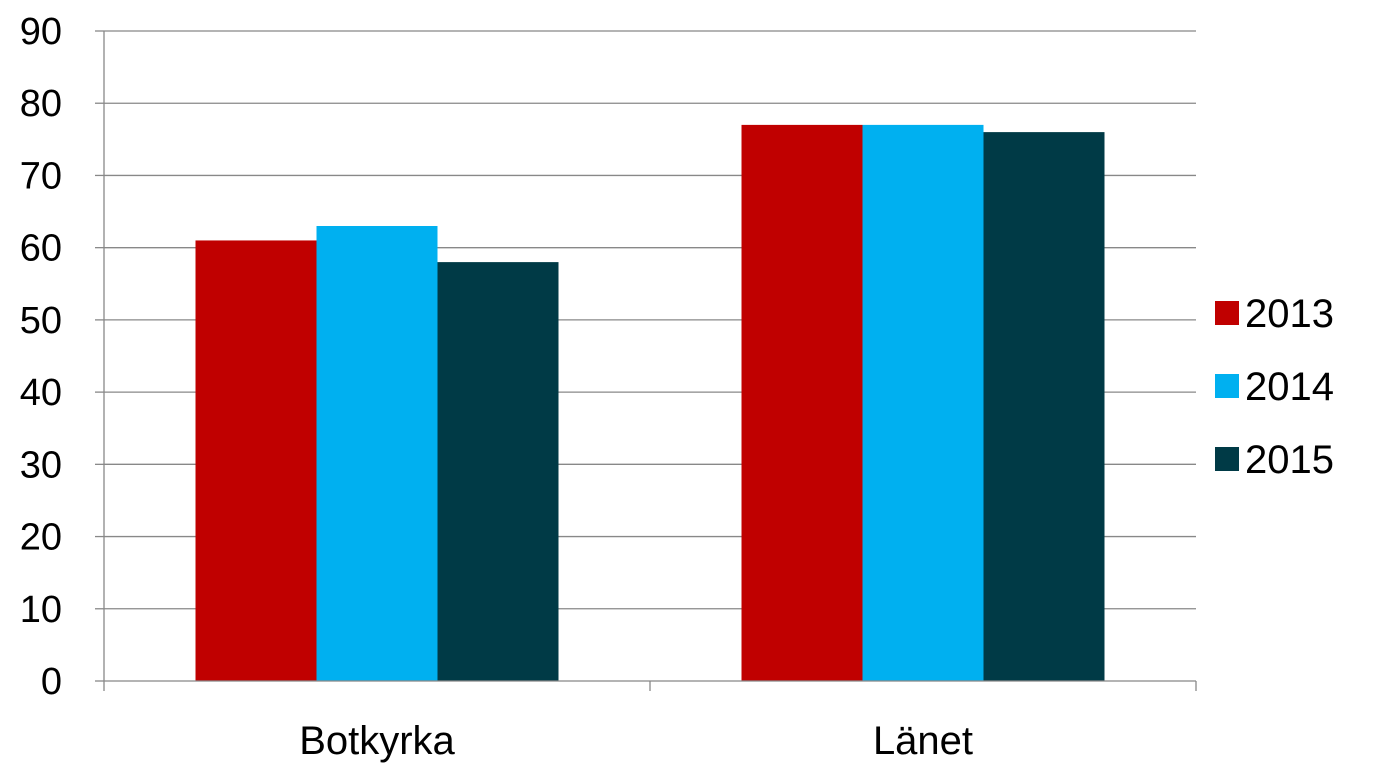 The image size is (1391, 763). Describe the element at coordinates (41, 249) in the screenshot. I see `y-tick-label: 60` at that location.